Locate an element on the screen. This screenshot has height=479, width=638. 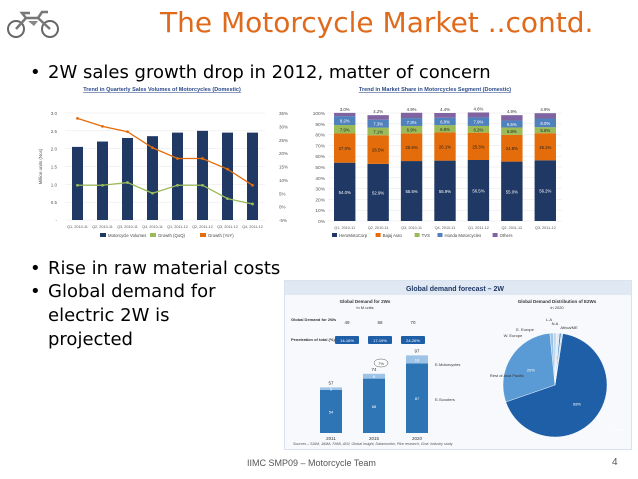
cagr-bubble is located at coordinates (381, 363).